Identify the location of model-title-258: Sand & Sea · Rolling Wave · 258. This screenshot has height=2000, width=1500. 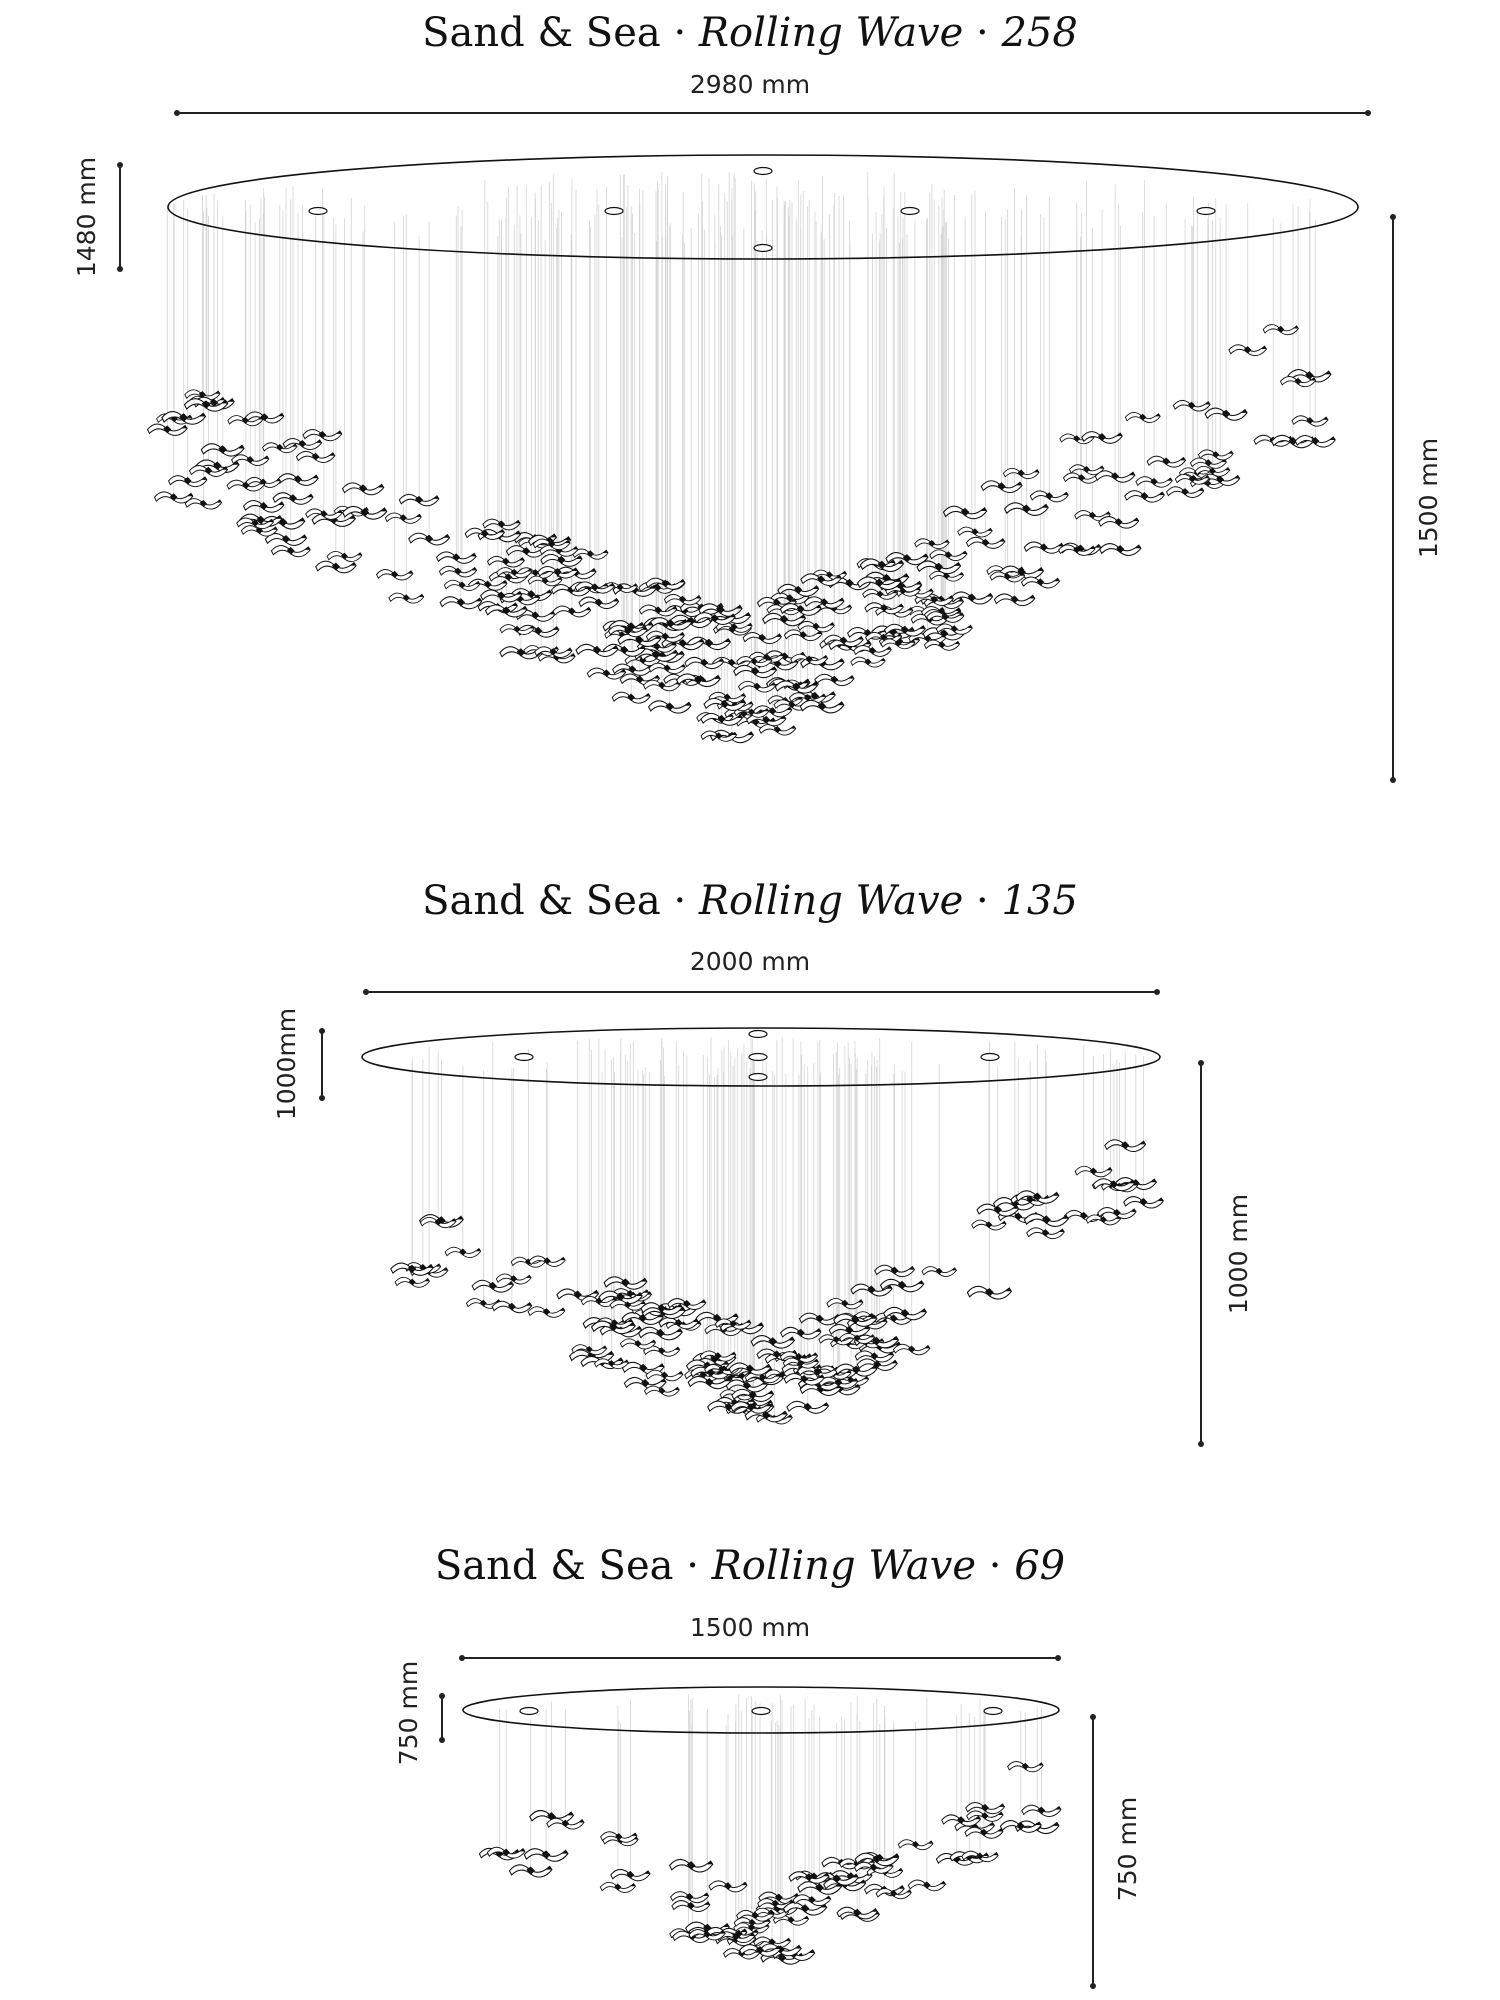
(750, 33).